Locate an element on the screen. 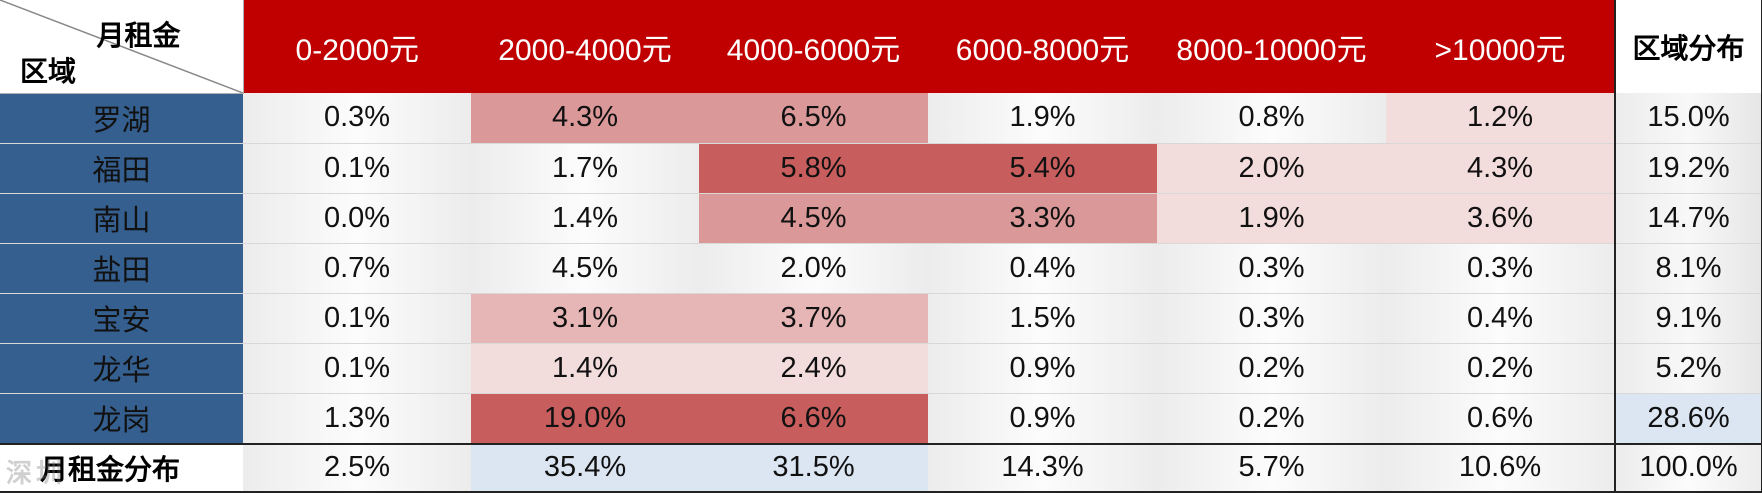  corner-header: 月租金 区域 is located at coordinates (122, 47).